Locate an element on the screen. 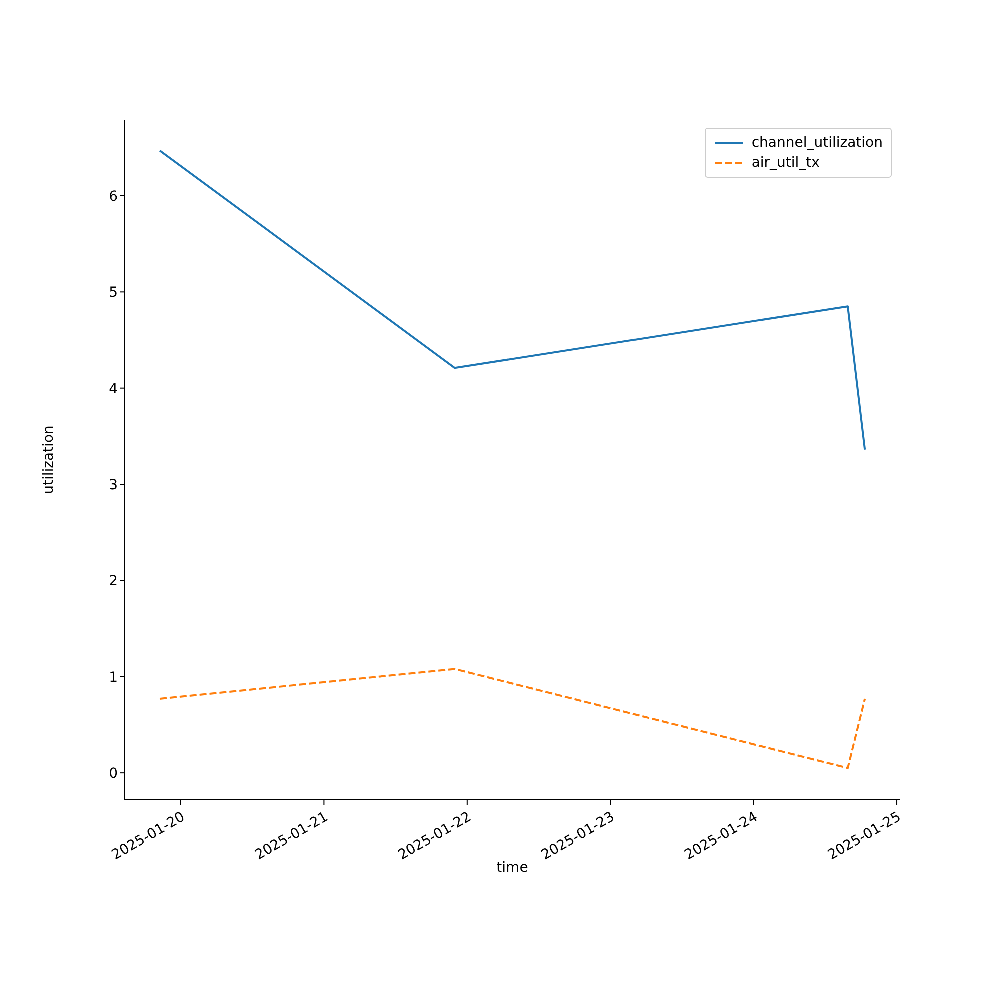 Image resolution: width=1000 pixels, height=1000 pixels. y-tick-label: 4 is located at coordinates (113, 389).